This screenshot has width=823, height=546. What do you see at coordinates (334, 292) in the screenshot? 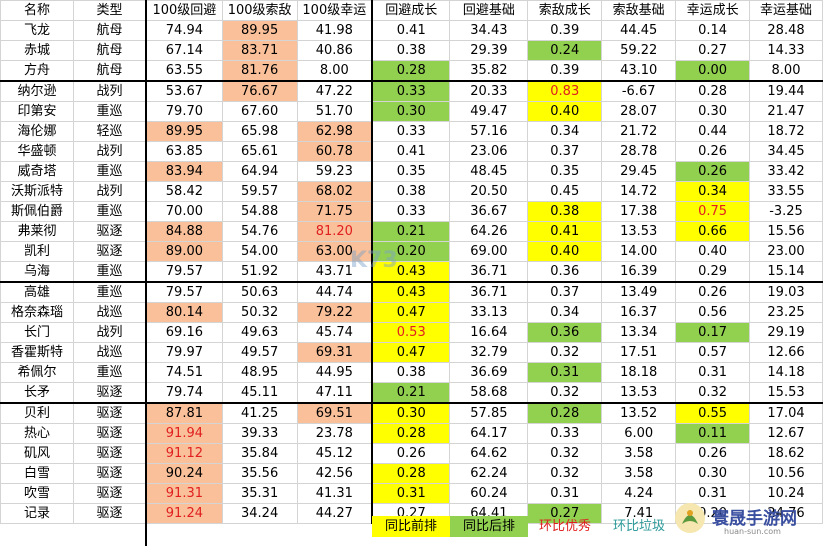
I see `table-cell: 44.74` at bounding box center [334, 292].